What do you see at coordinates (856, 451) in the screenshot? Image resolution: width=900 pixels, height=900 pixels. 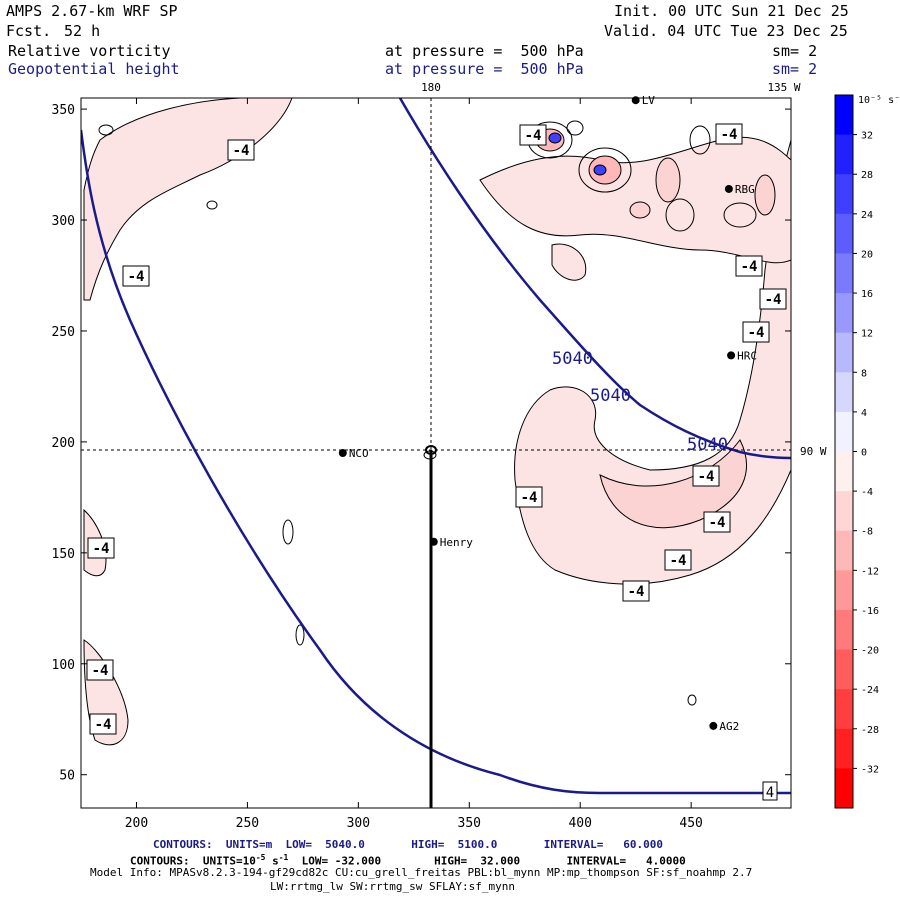 I see `colorbar: 32 28 24 20 16 12 8 4 0 -4 -8 -12 -16 -20 -24 -28 -32` at bounding box center [856, 451].